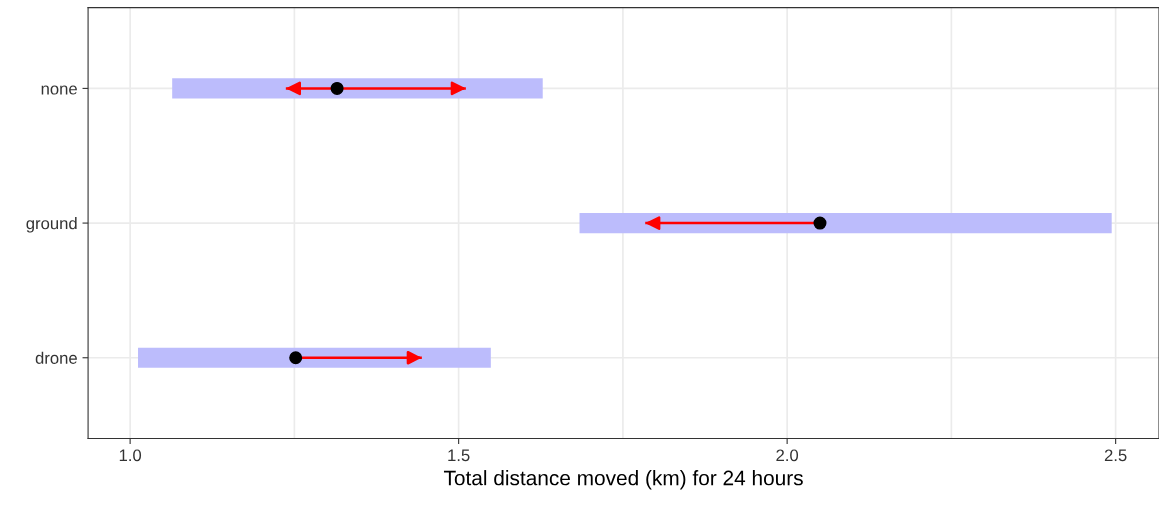 The image size is (1159, 507). Describe the element at coordinates (51, 225) in the screenshot. I see `y-tick-label: ground` at that location.